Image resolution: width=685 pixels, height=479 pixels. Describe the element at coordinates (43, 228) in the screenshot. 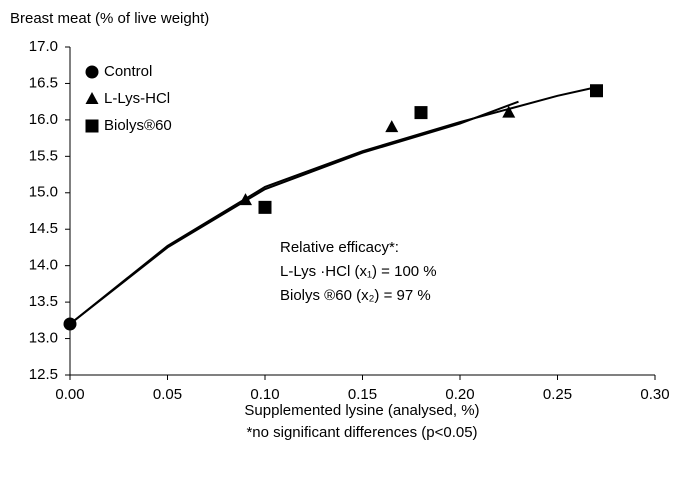

I see `y-tick-label: 14.5` at that location.